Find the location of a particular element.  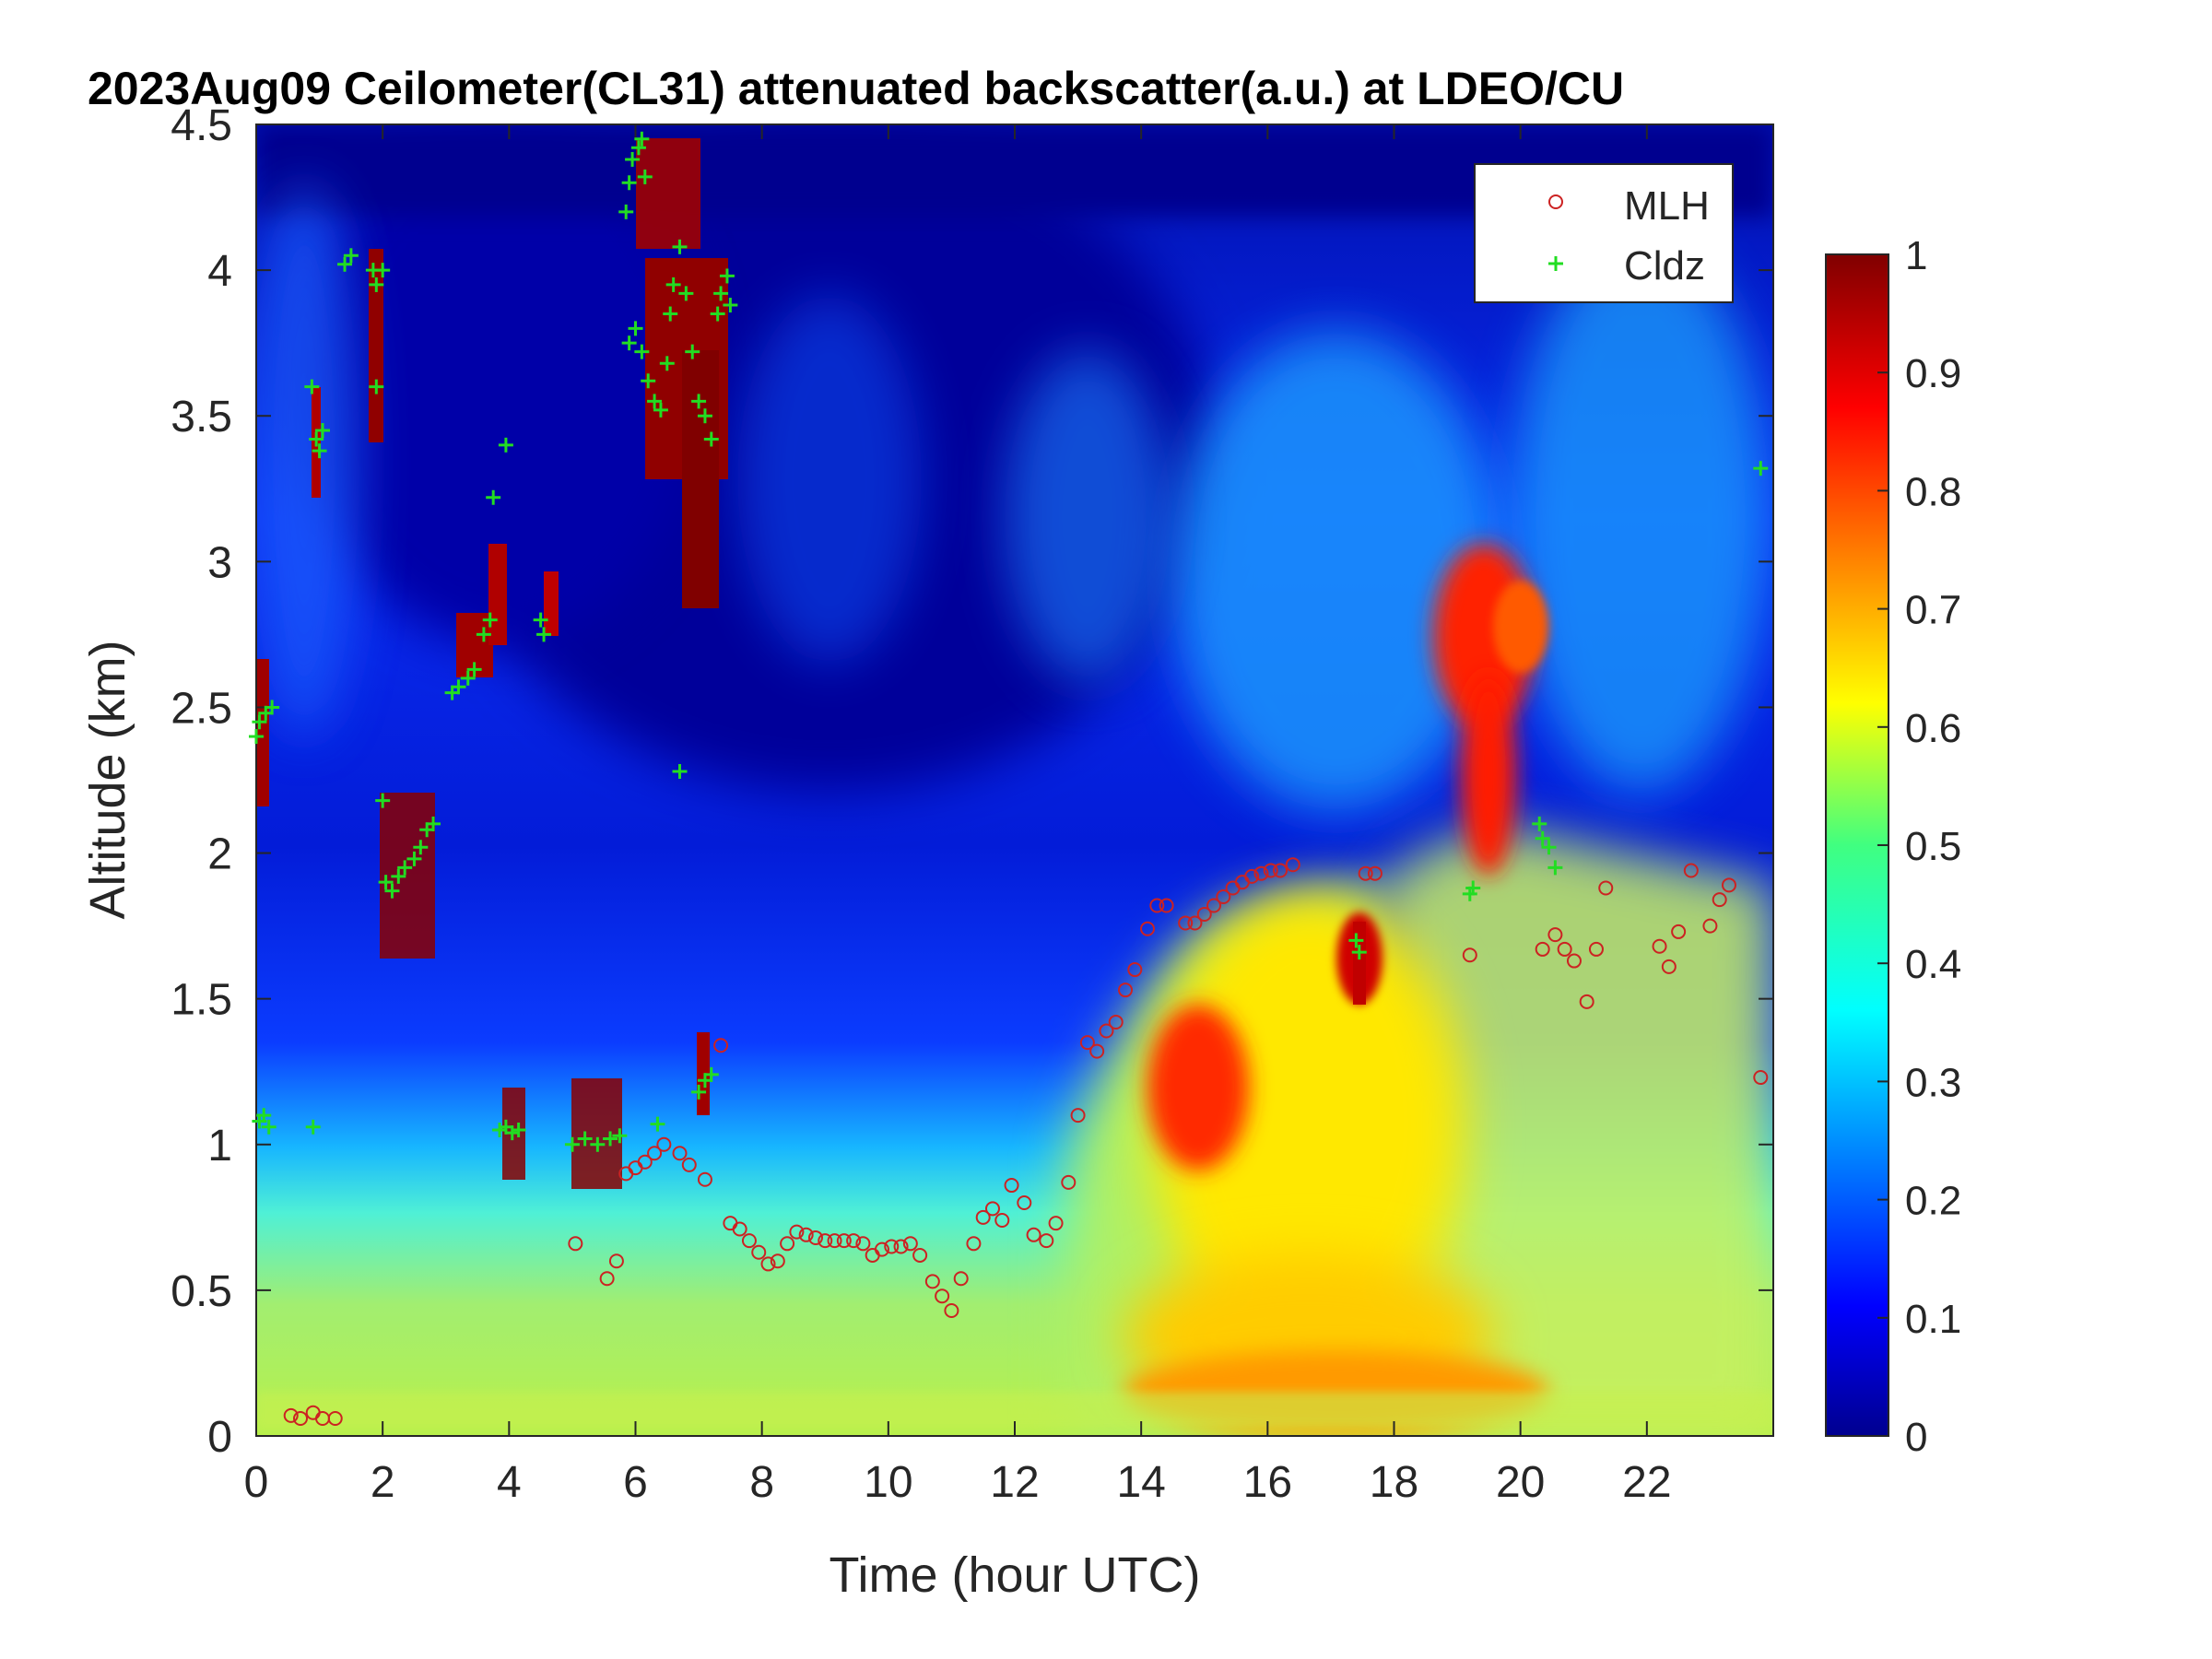

y-tick-label: 0 is located at coordinates (219, 1437).